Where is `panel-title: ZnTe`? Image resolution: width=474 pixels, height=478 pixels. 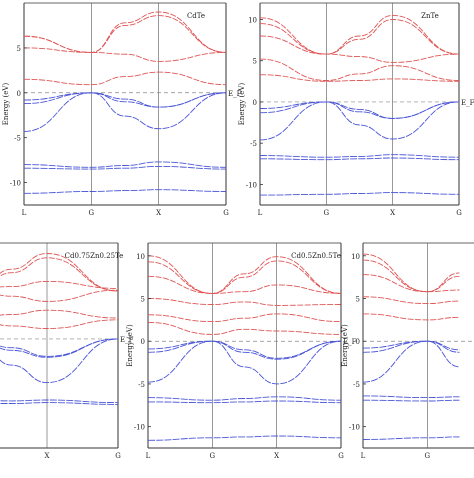 panel-title: ZnTe is located at coordinates (430, 16).